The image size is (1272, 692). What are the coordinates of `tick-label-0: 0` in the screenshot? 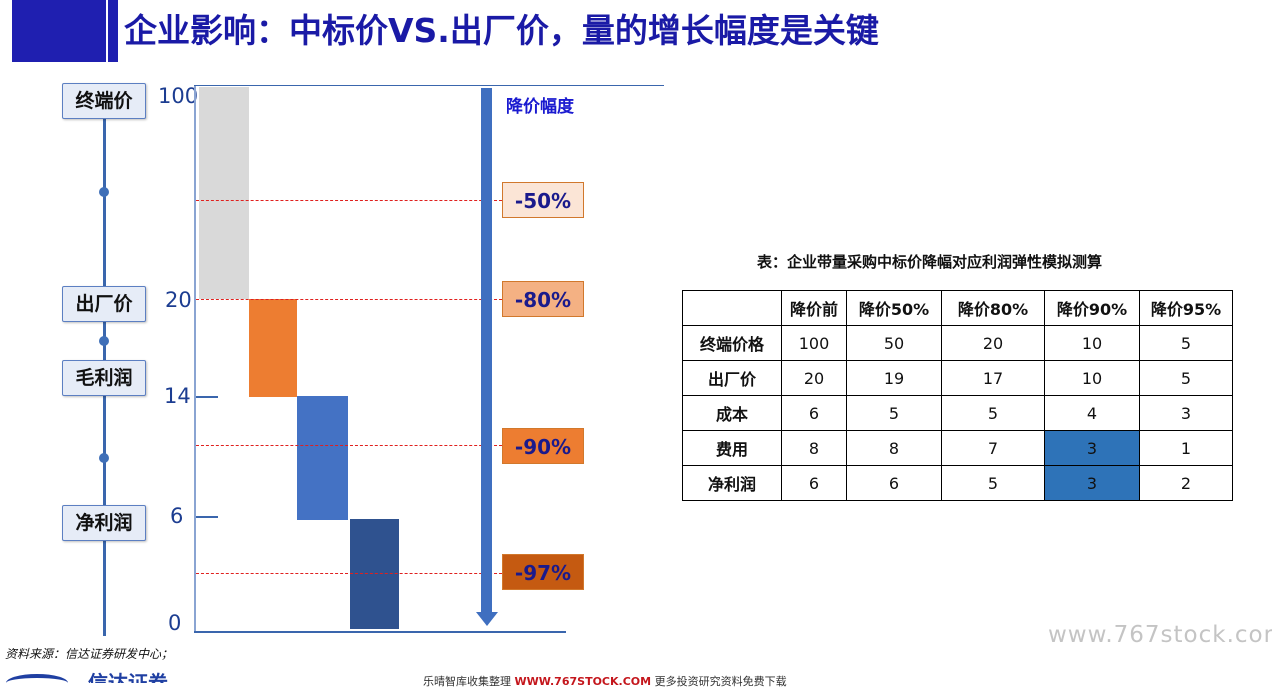 It's located at (175, 623).